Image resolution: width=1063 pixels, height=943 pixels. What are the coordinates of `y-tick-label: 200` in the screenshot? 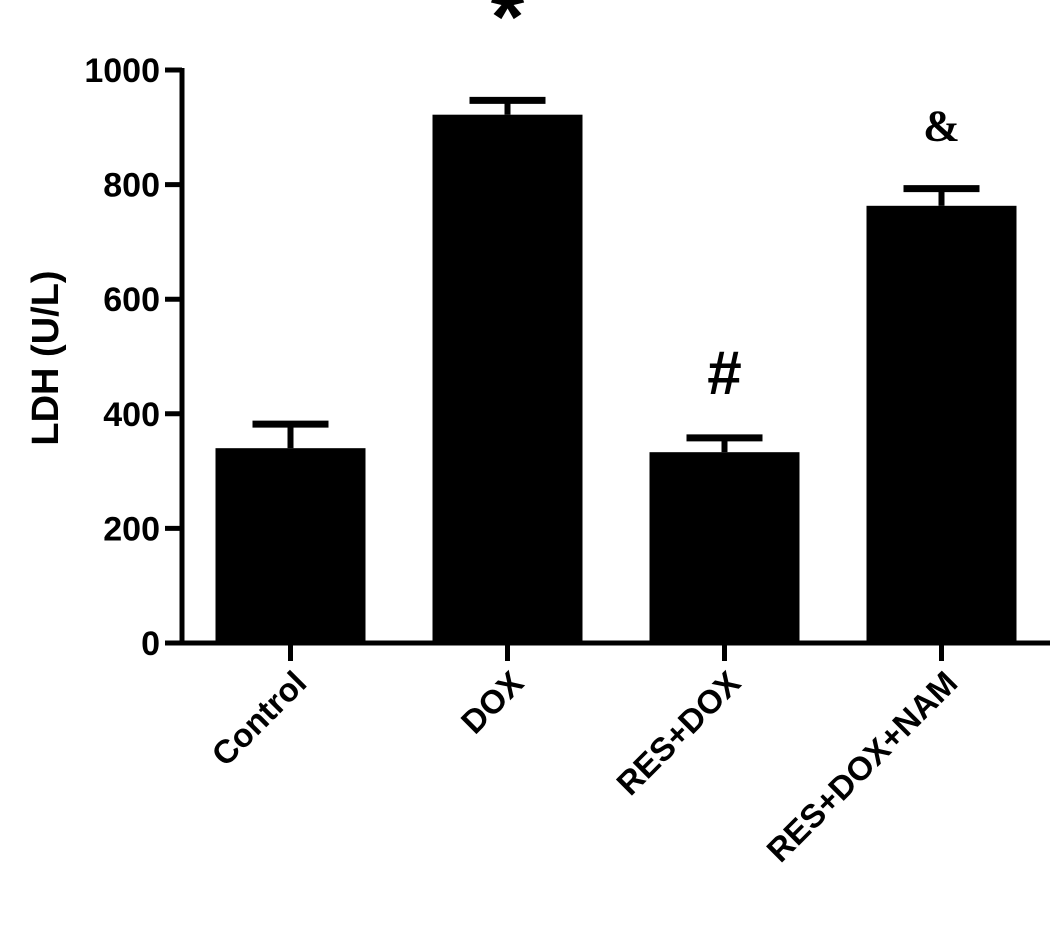 It's located at (131, 529).